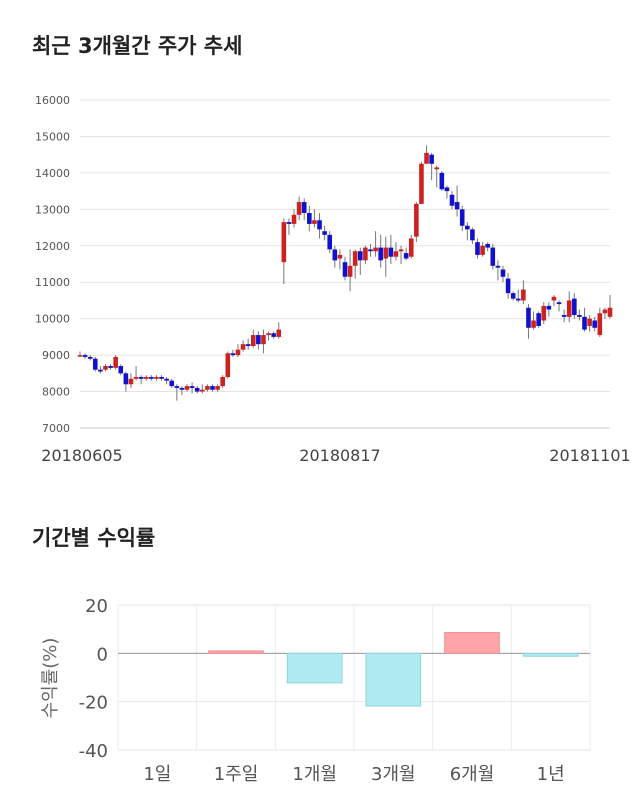 This screenshot has height=810, width=640. Describe the element at coordinates (52, 100) in the screenshot. I see `y-tick-label: 16000` at that location.